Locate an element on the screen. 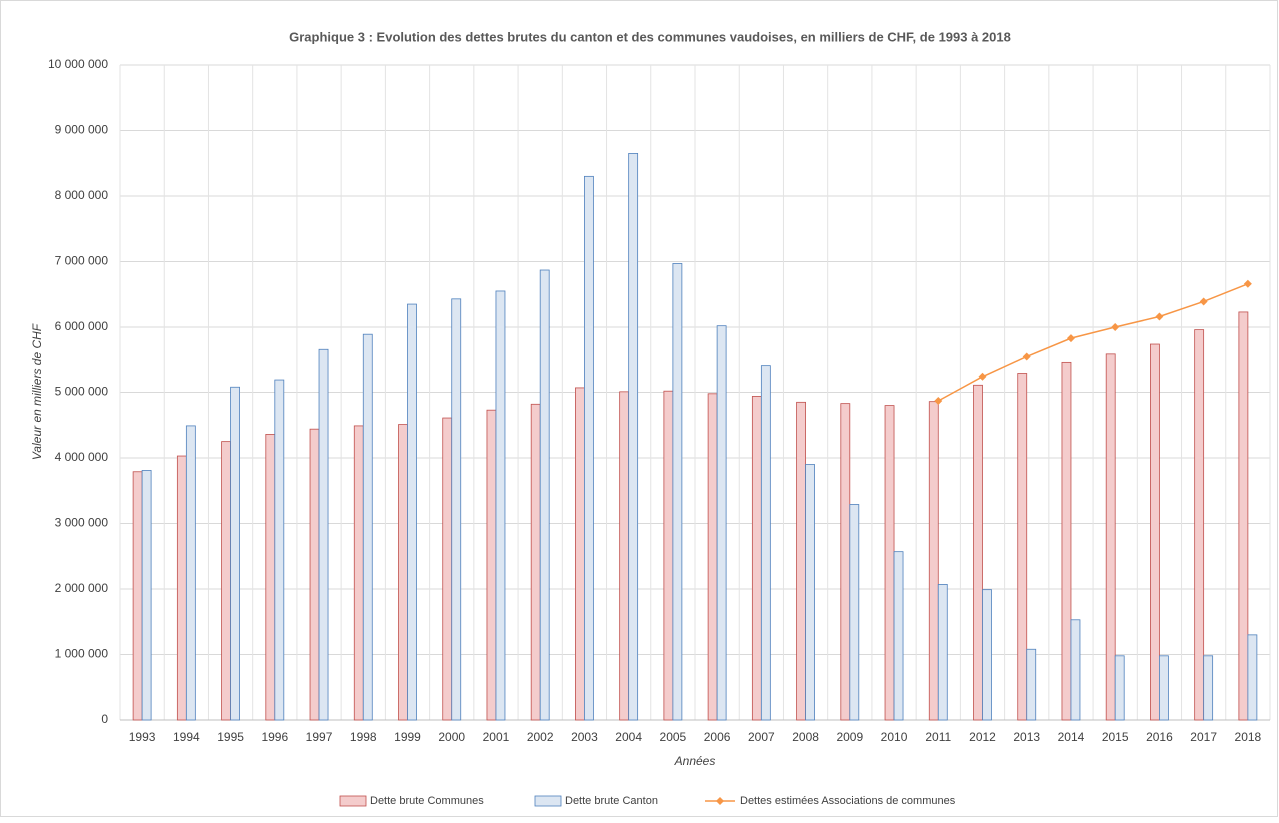 The width and height of the screenshot is (1279, 823). y-tick-label: 0 is located at coordinates (104, 719).